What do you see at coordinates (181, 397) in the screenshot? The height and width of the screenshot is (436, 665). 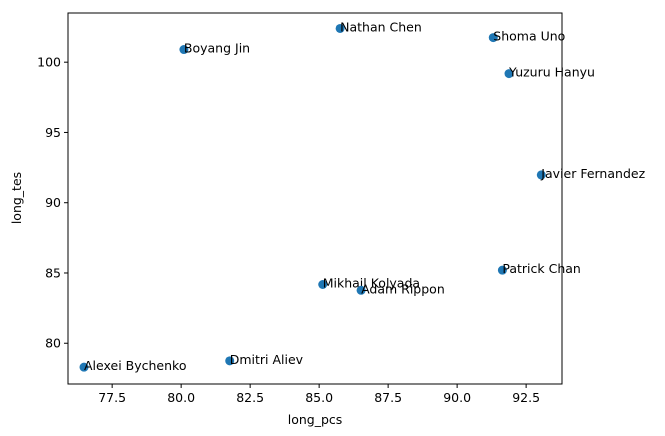 I see `x-tick-label: 80.0` at bounding box center [181, 397].